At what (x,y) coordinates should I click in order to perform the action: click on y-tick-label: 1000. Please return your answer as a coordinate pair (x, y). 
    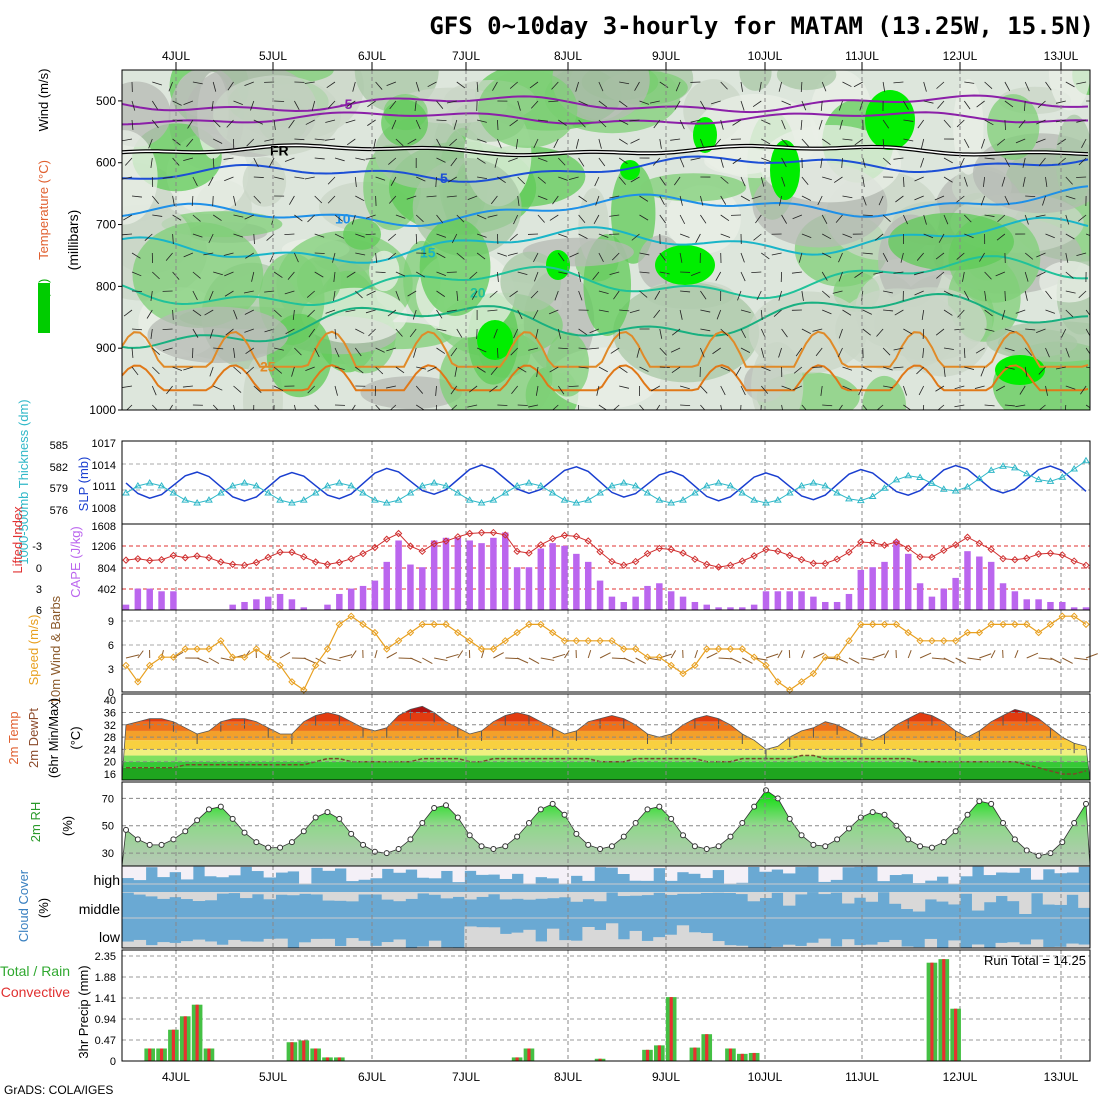
    Looking at the image, I should click on (102, 410).